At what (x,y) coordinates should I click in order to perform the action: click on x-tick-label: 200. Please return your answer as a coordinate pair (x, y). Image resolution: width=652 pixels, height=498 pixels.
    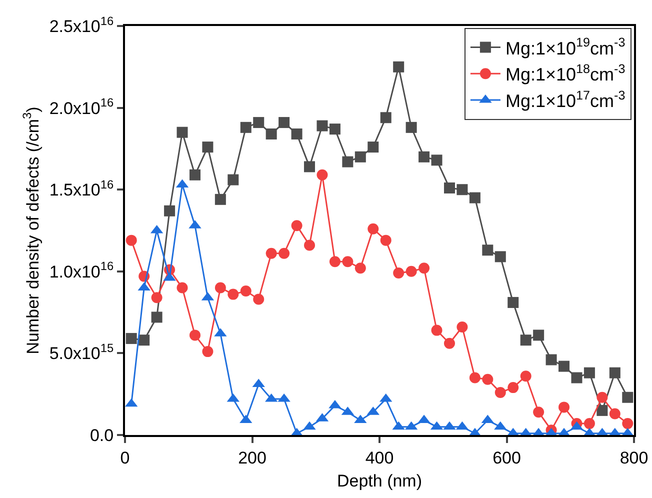
    Looking at the image, I should click on (252, 458).